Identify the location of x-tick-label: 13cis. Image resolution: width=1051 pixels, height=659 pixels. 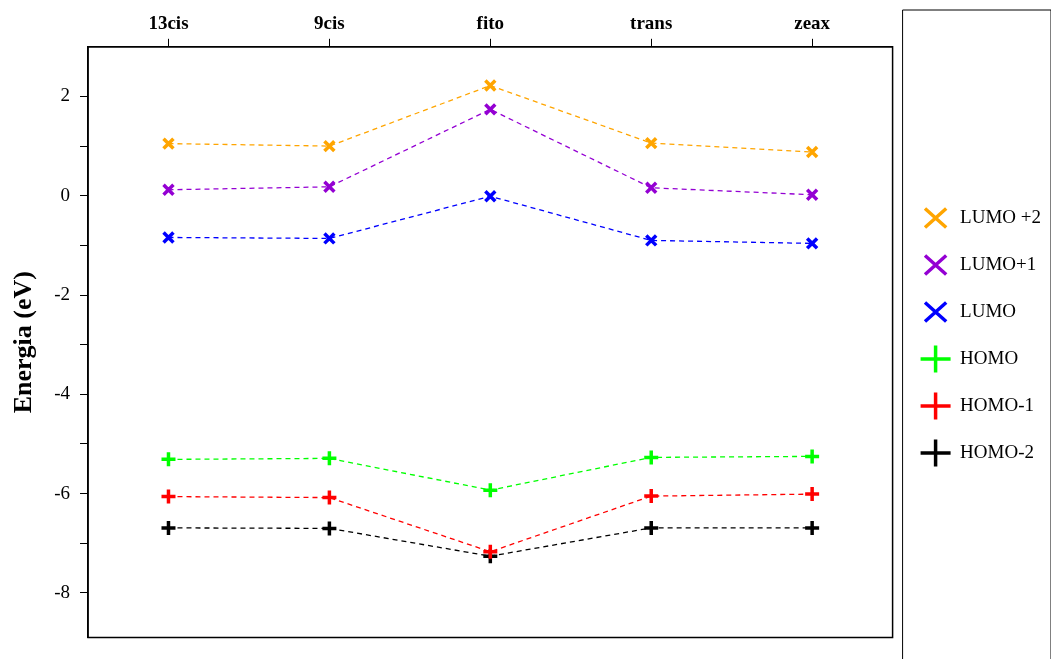
(168, 23).